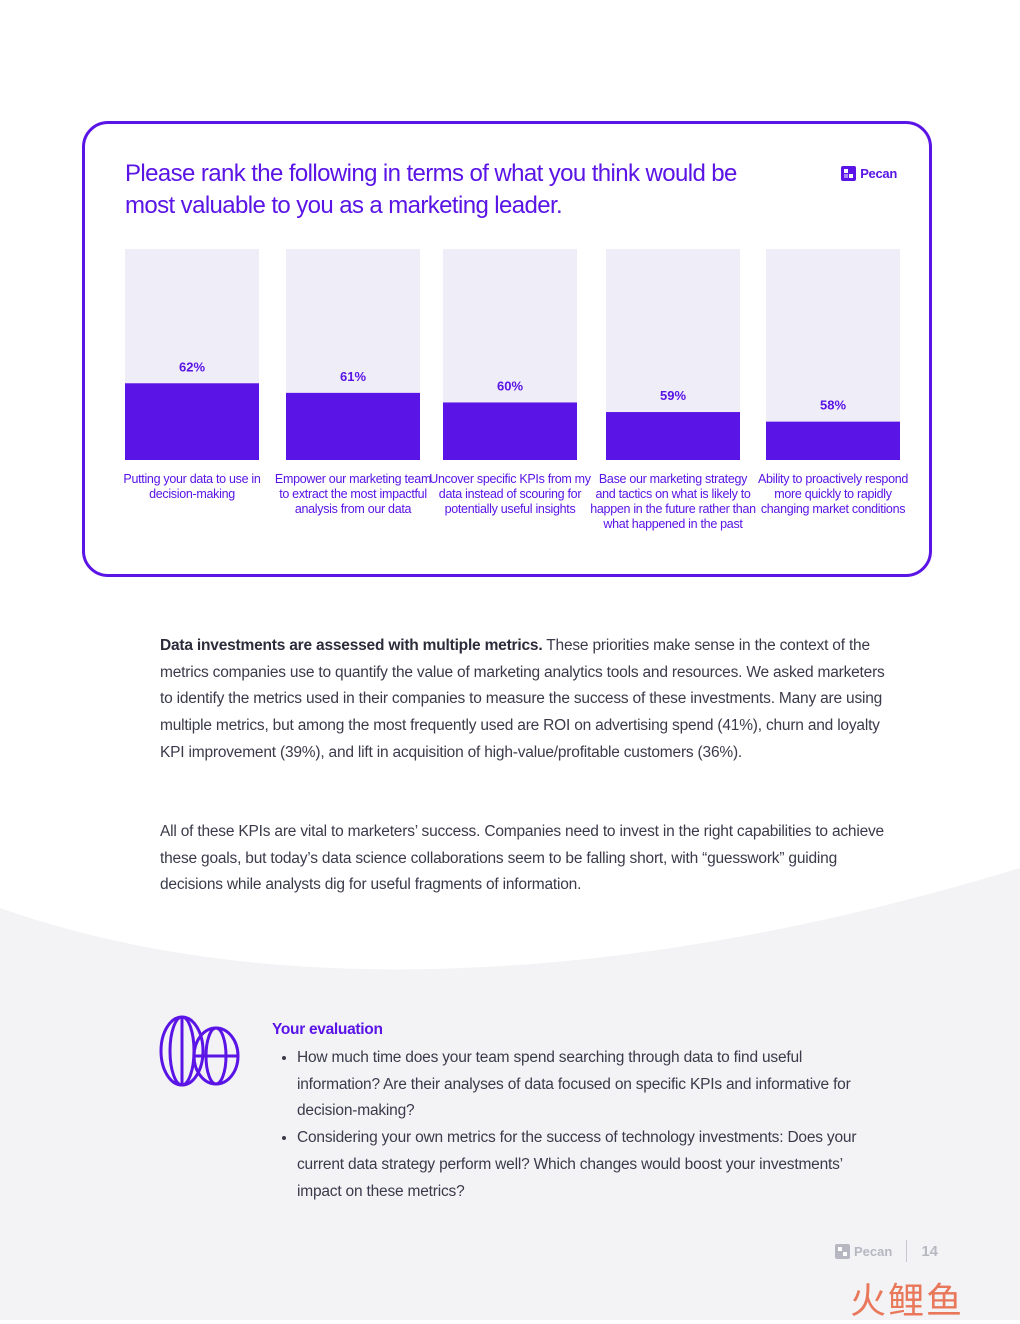  I want to click on globe-icon, so click(199, 1051).